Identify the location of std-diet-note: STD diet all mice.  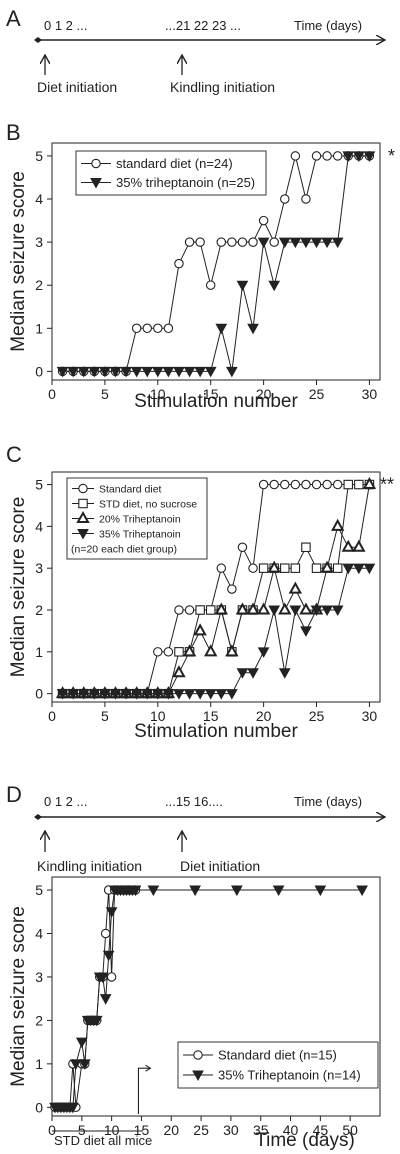
(103, 1140).